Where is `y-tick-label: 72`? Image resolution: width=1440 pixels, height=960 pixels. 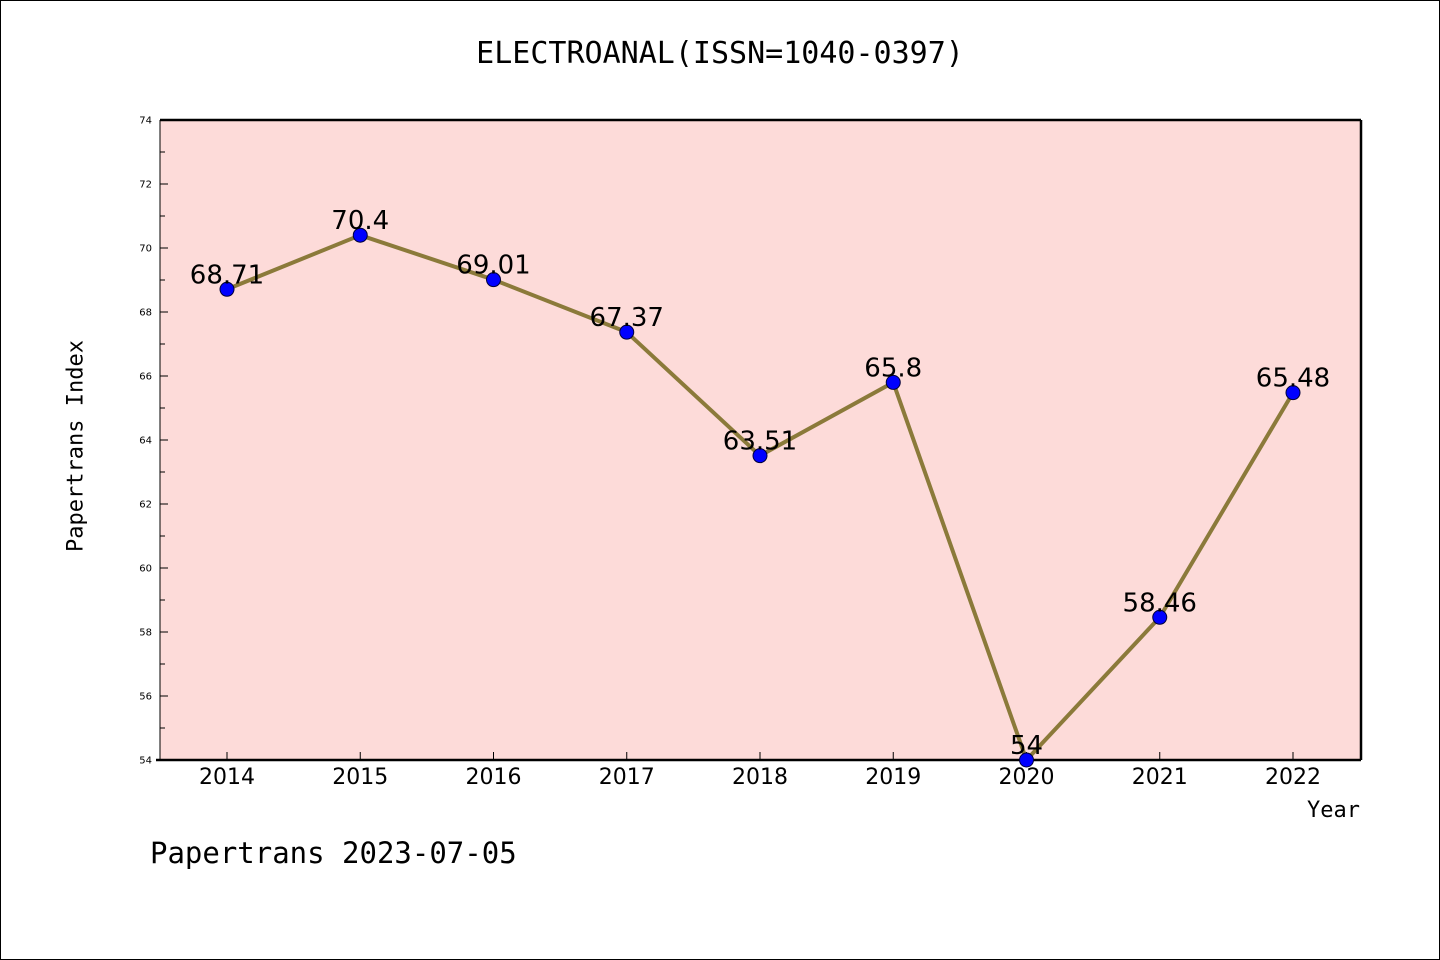
y-tick-label: 72 is located at coordinates (145, 185).